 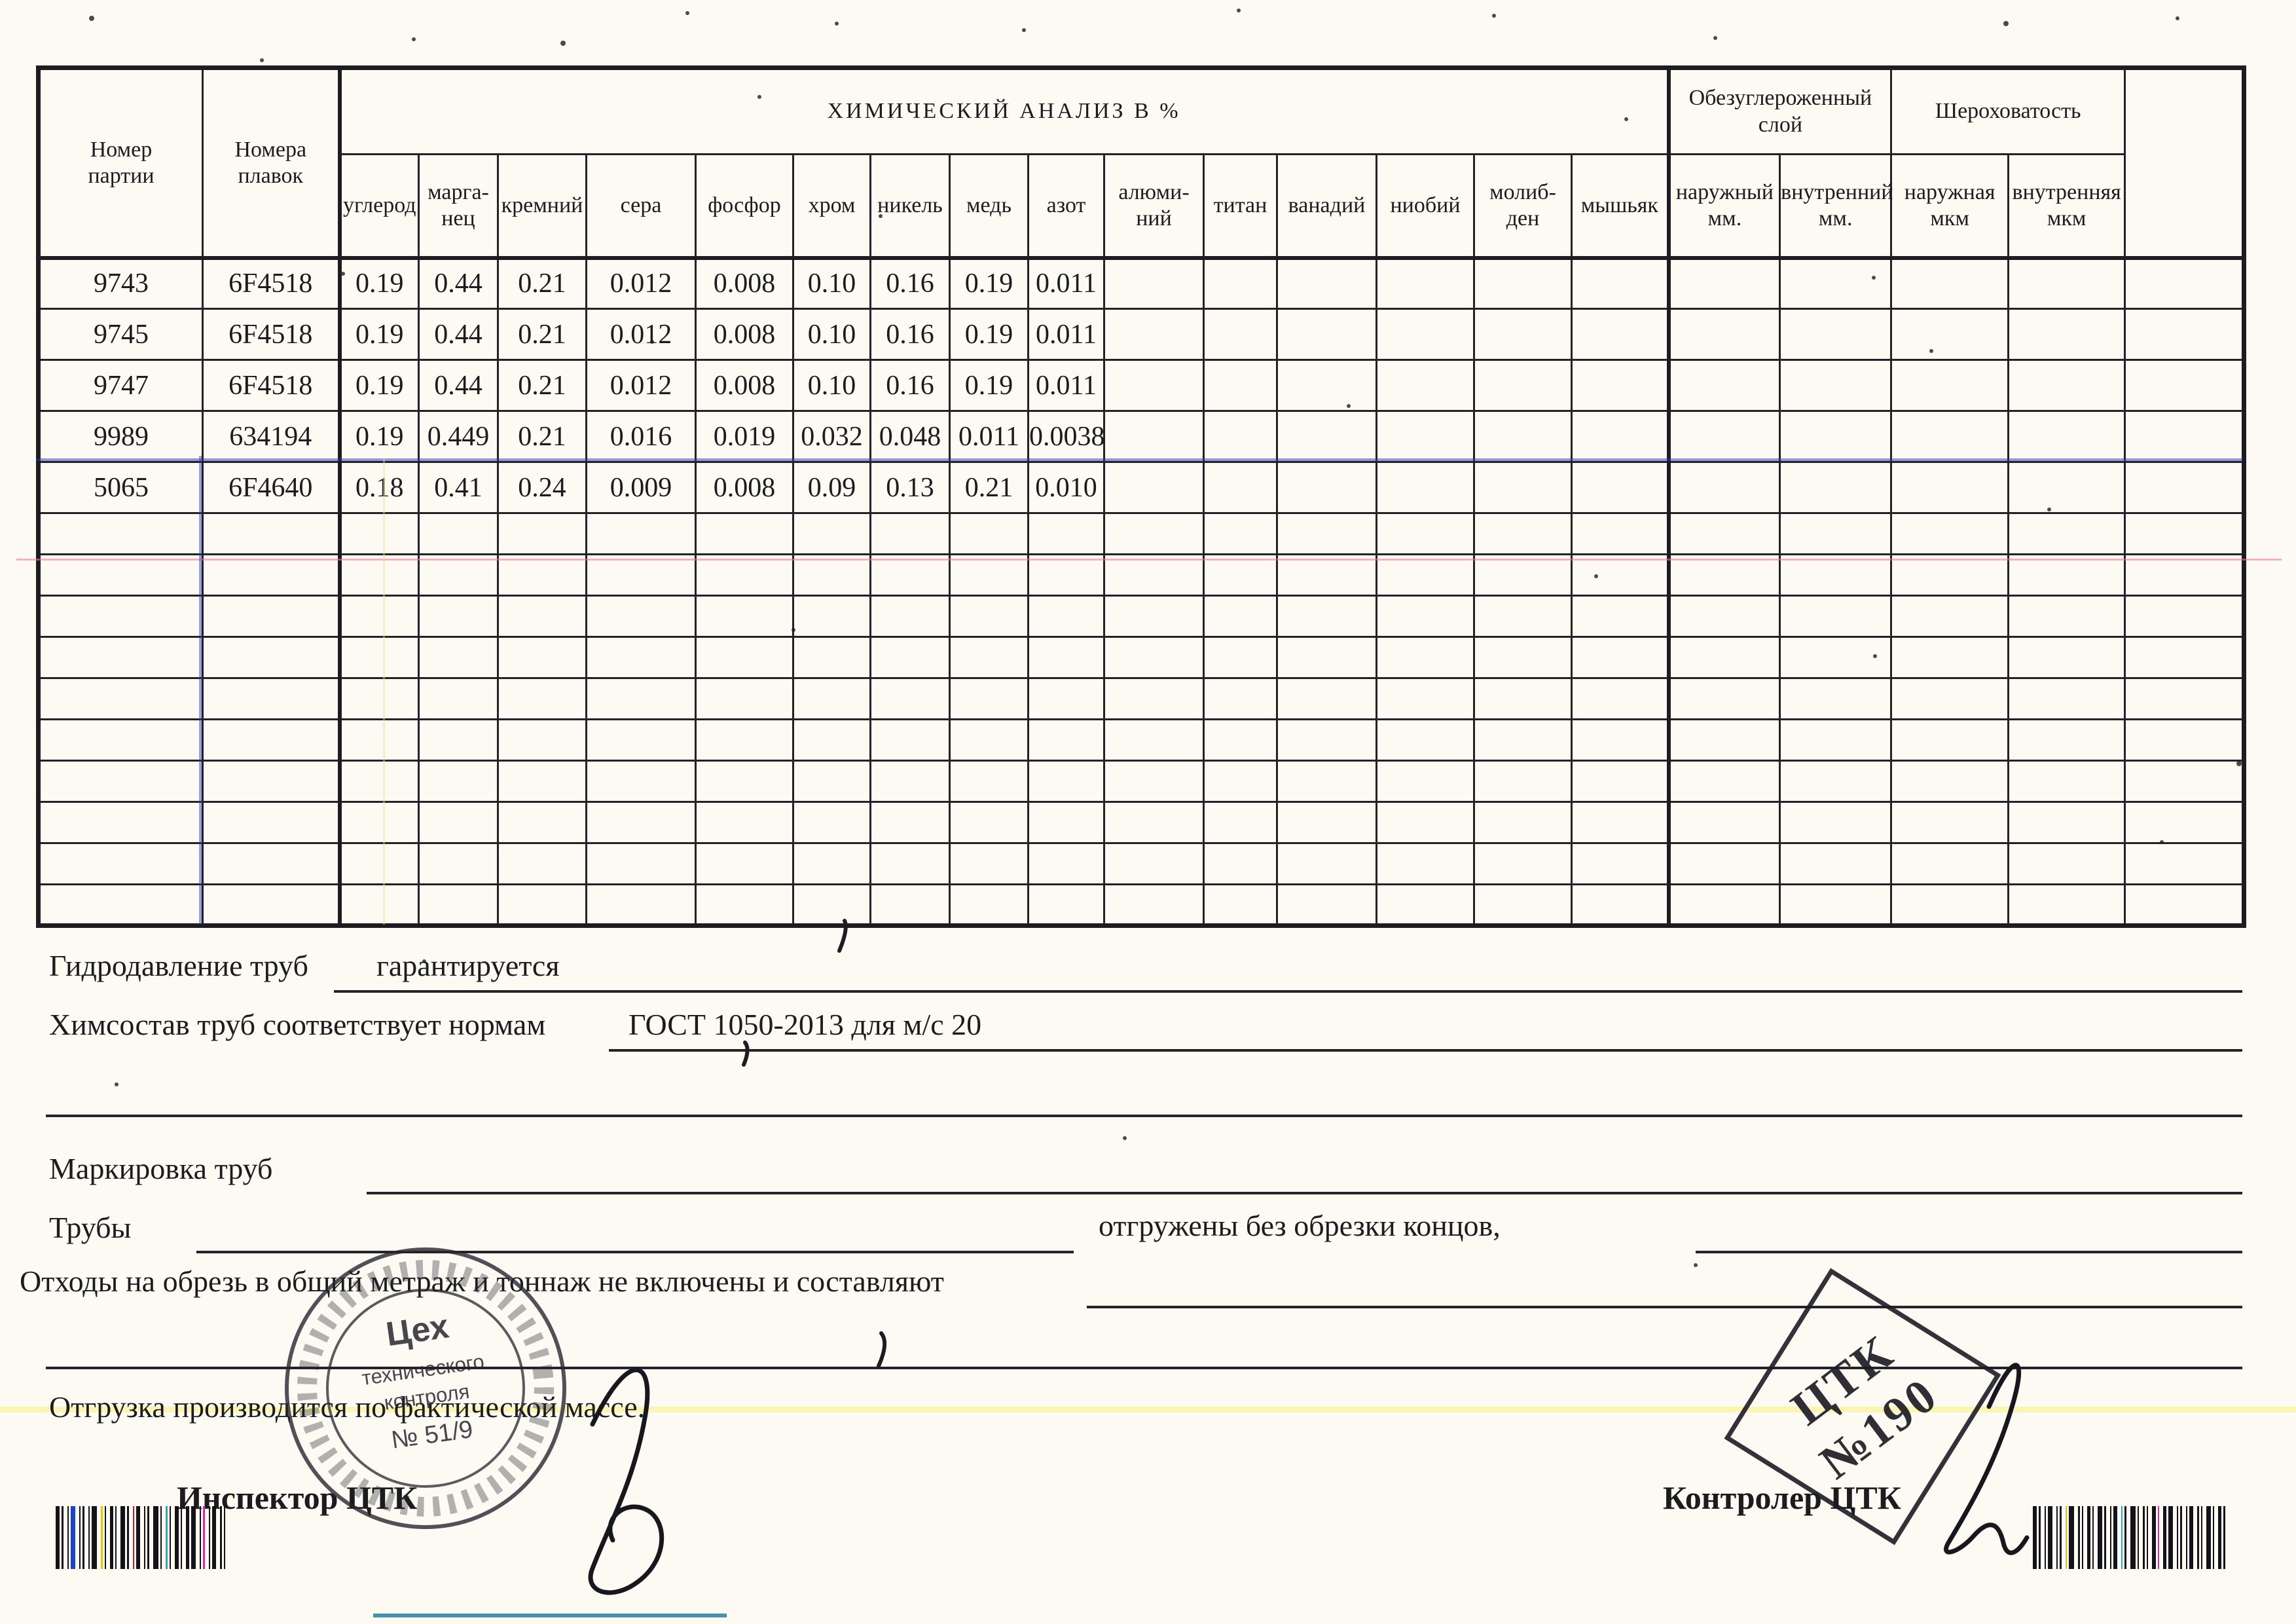 I want to click on pen-marks, so click(x=814, y=1143).